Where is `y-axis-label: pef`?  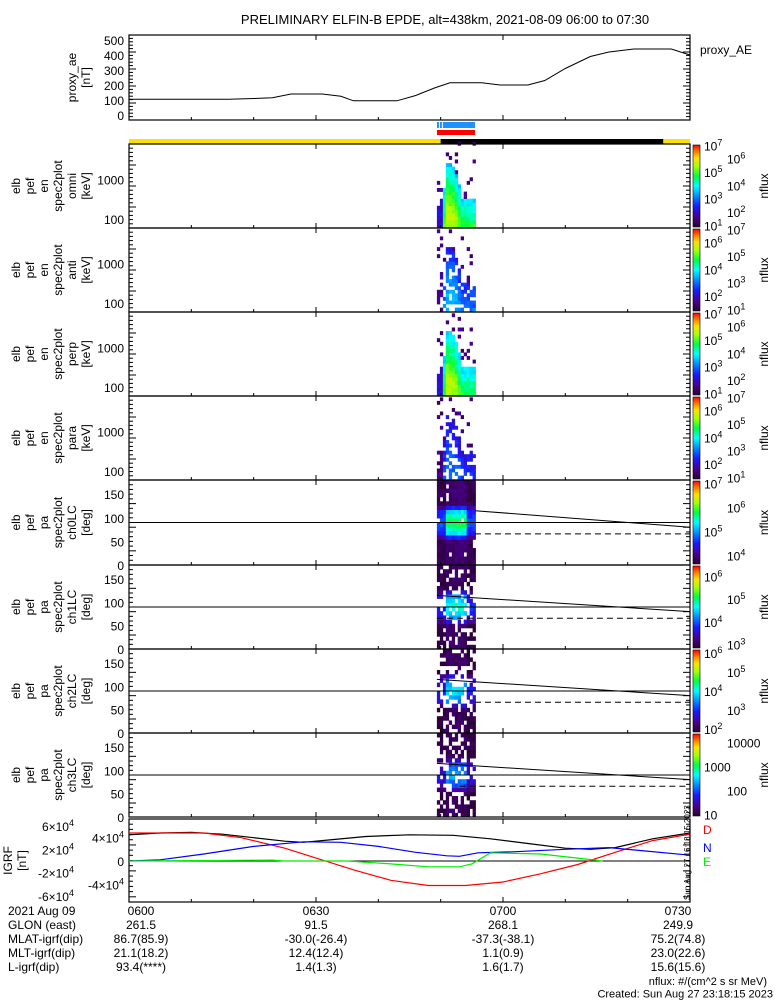 y-axis-label: pef is located at coordinates (30, 353).